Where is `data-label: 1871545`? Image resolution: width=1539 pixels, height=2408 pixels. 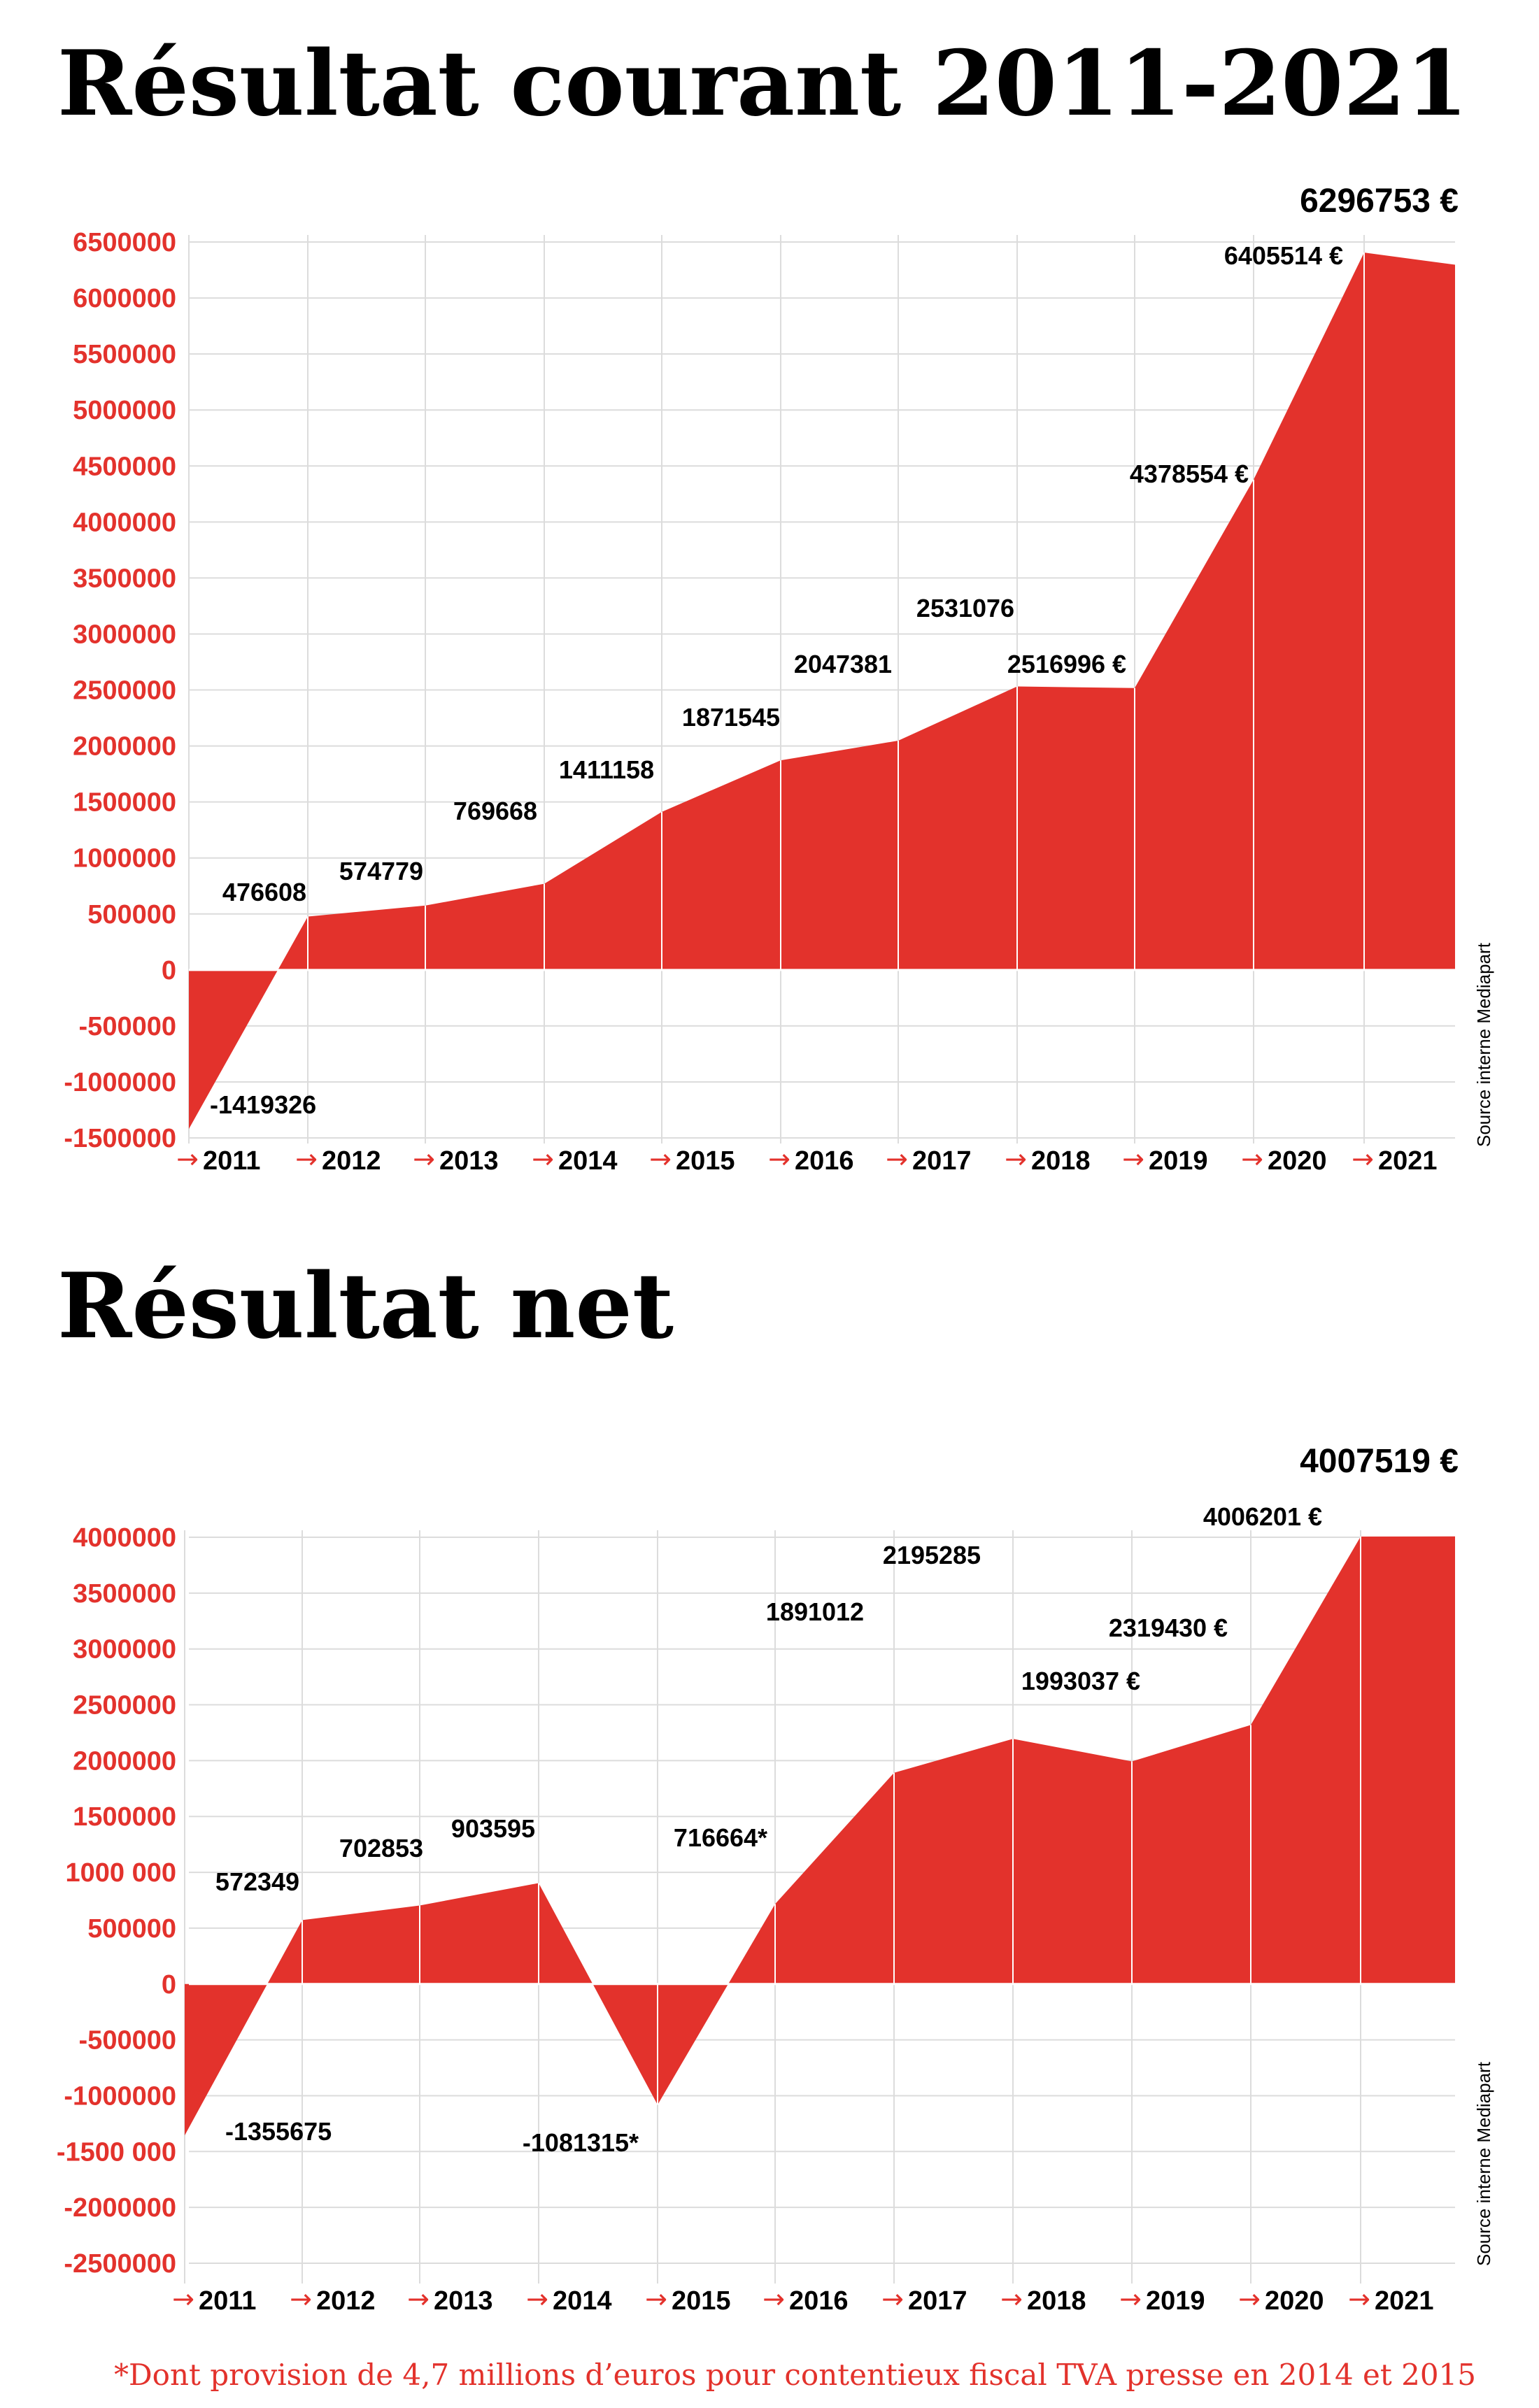 data-label: 1871545 is located at coordinates (731, 717).